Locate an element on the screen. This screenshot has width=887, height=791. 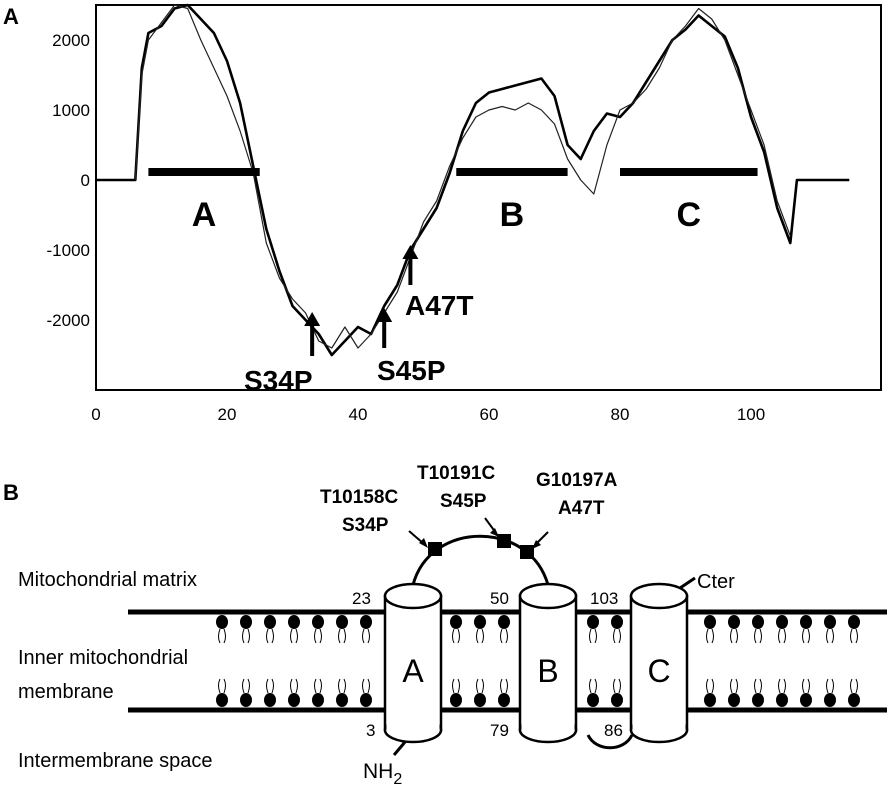
intermembrane-loop is located at coordinates (610, 742).